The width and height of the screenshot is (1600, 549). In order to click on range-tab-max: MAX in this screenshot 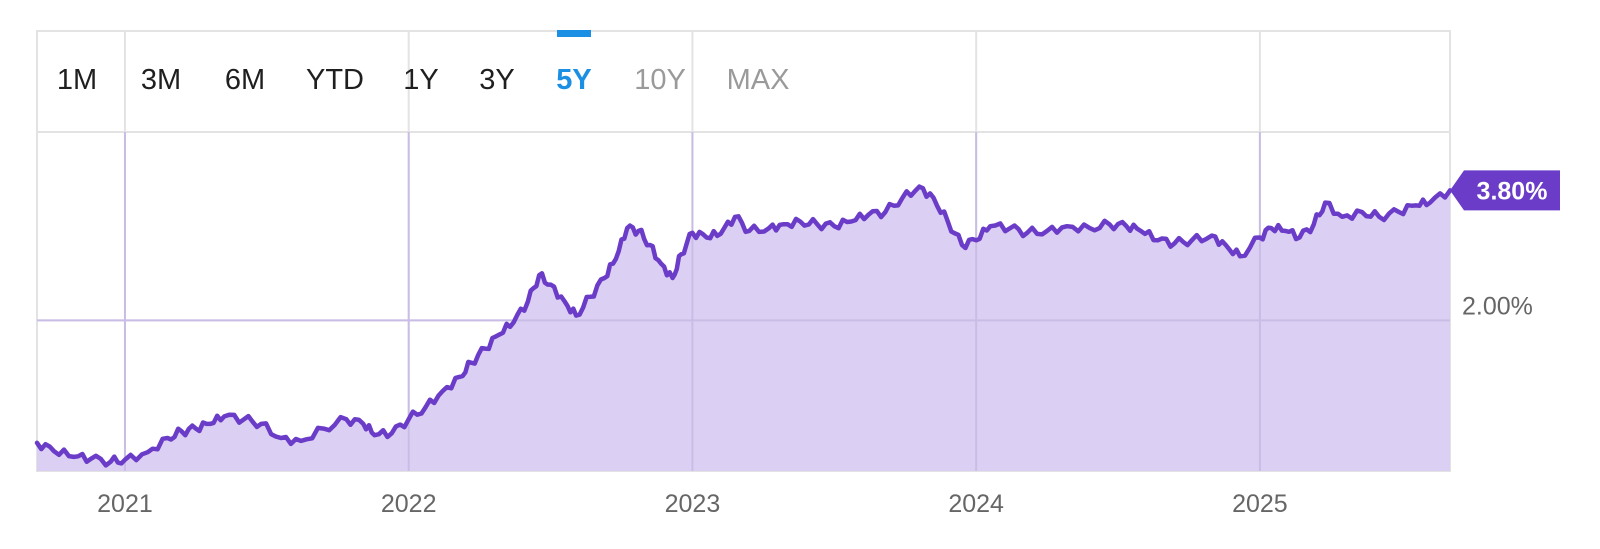, I will do `click(758, 80)`.